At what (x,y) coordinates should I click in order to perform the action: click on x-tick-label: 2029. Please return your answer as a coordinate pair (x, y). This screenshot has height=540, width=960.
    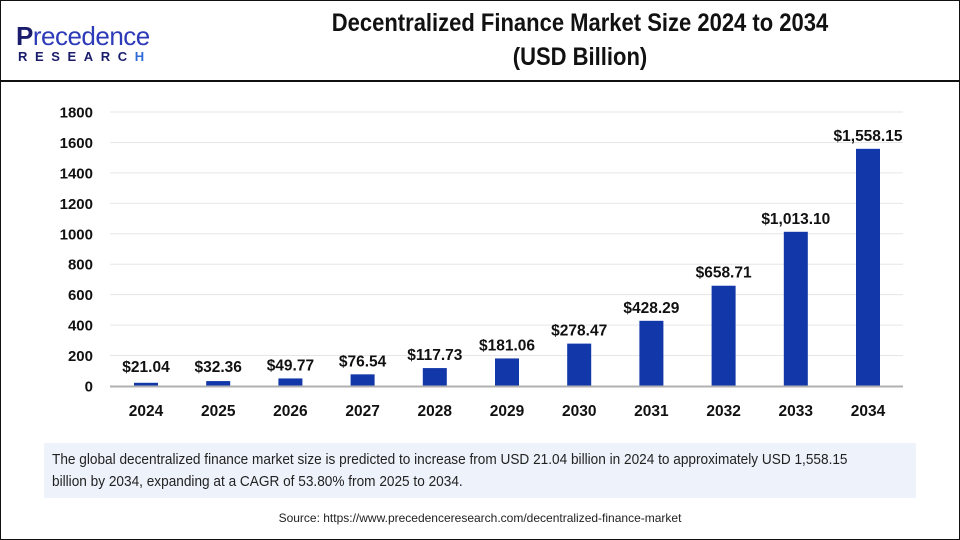
    Looking at the image, I should click on (507, 411).